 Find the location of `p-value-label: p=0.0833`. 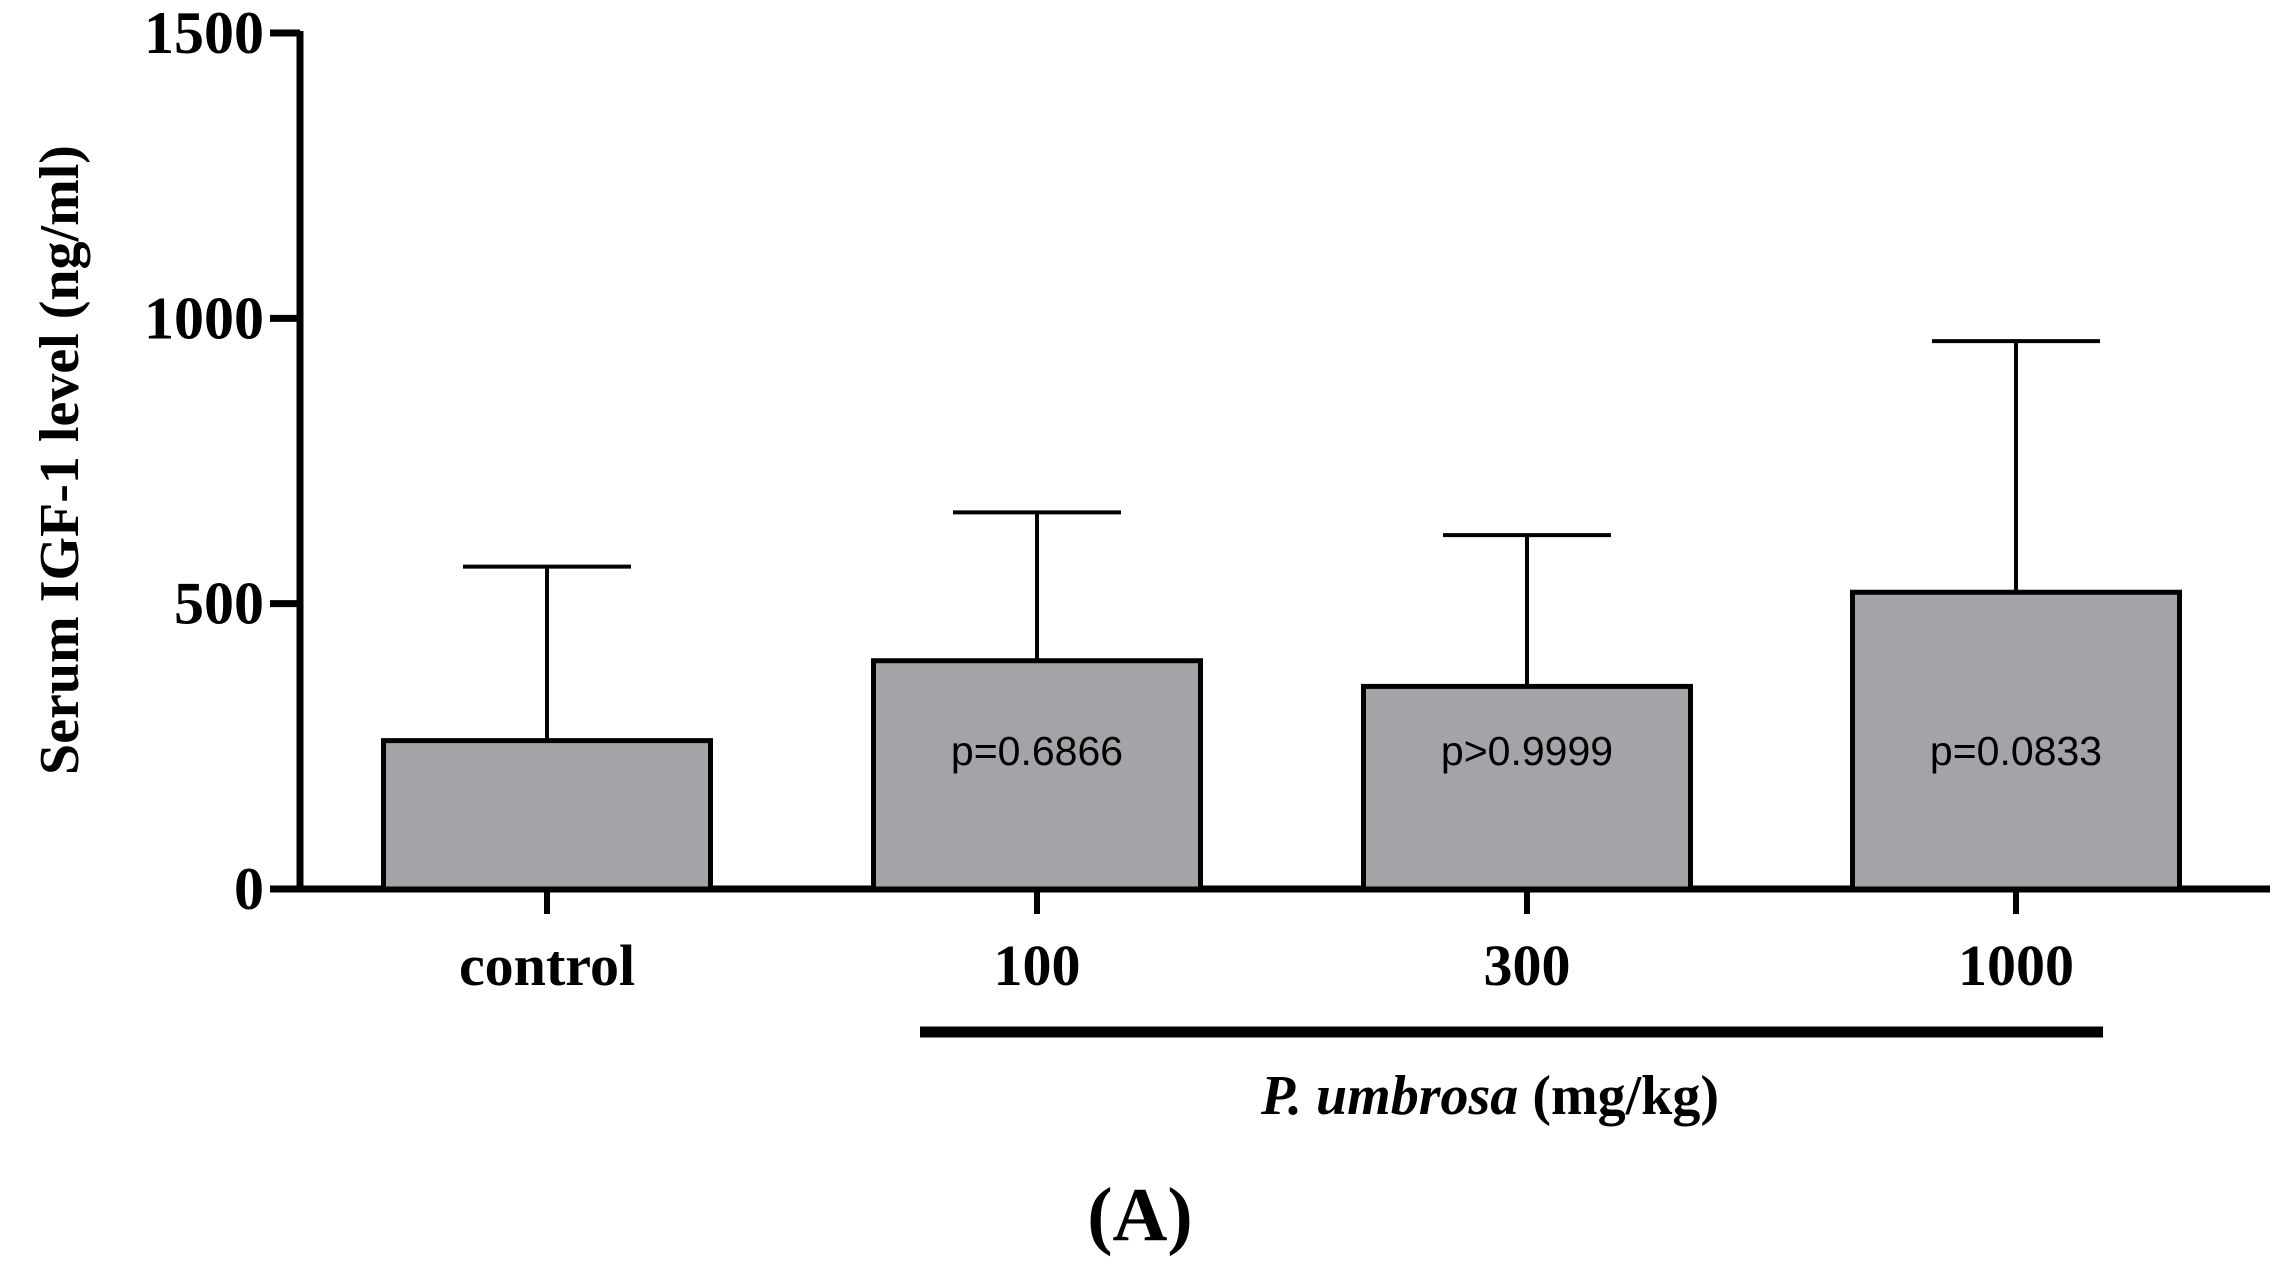

p-value-label: p=0.0833 is located at coordinates (2016, 751).